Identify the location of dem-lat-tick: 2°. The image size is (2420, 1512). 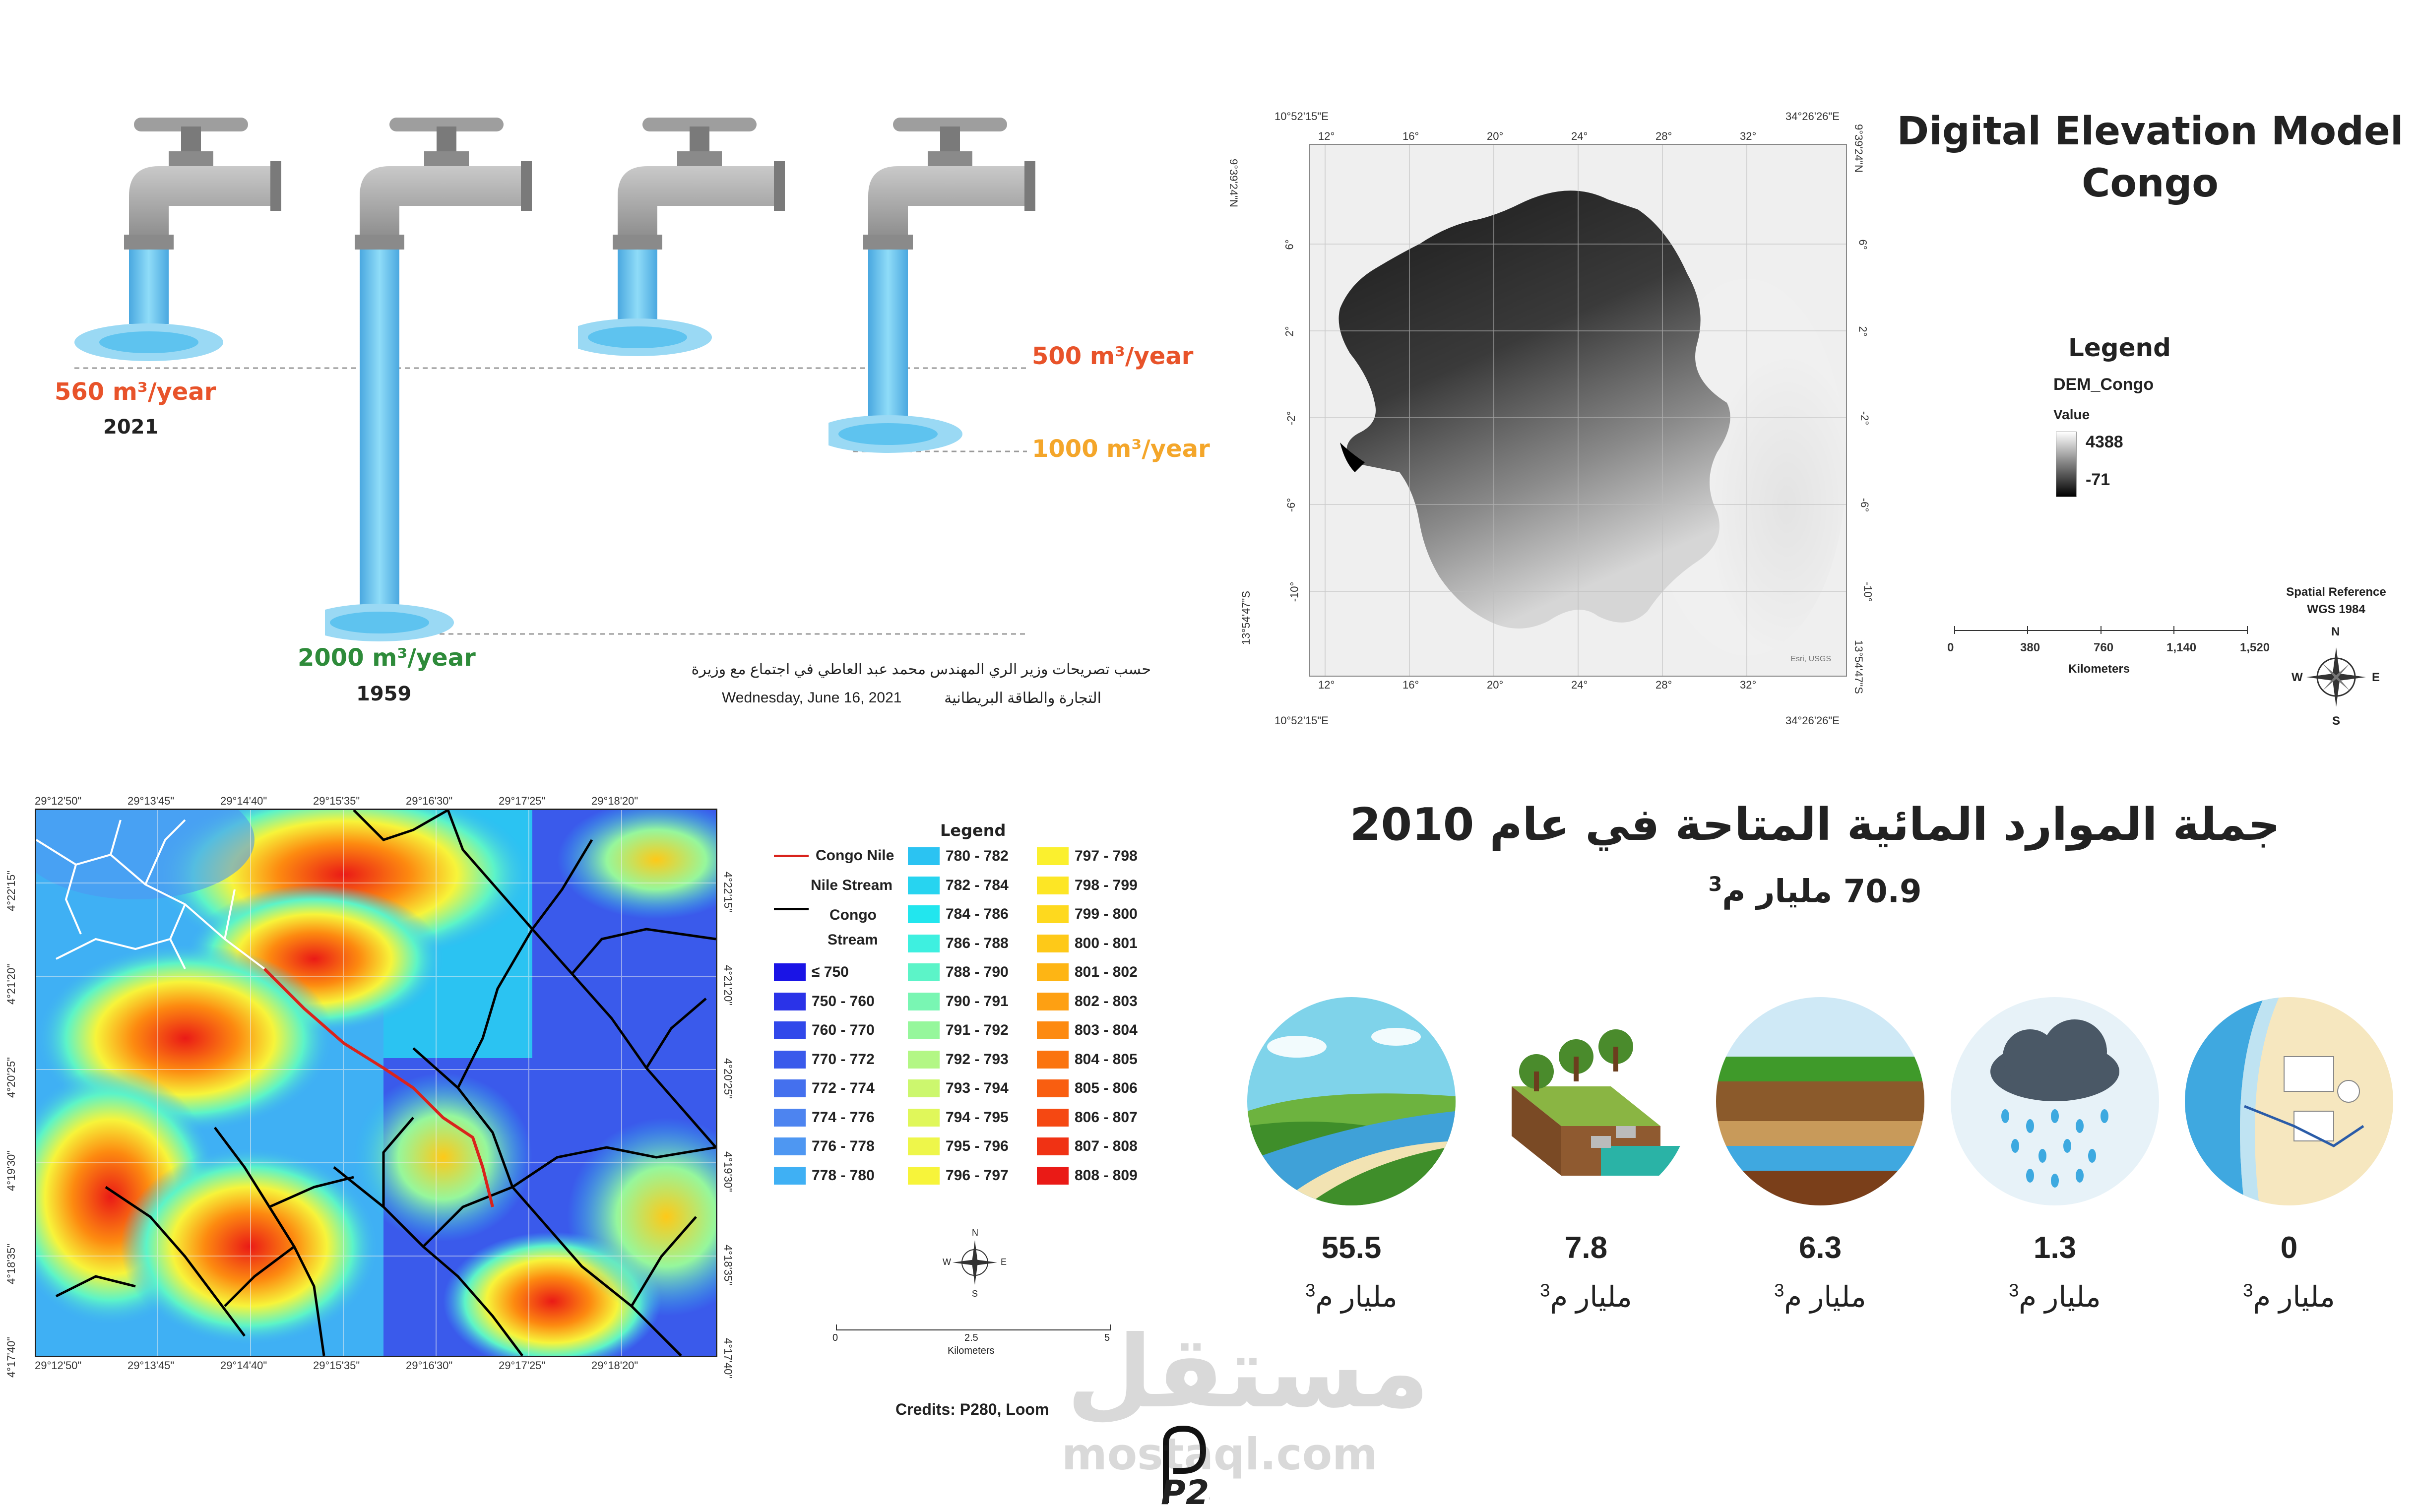
(1289, 331).